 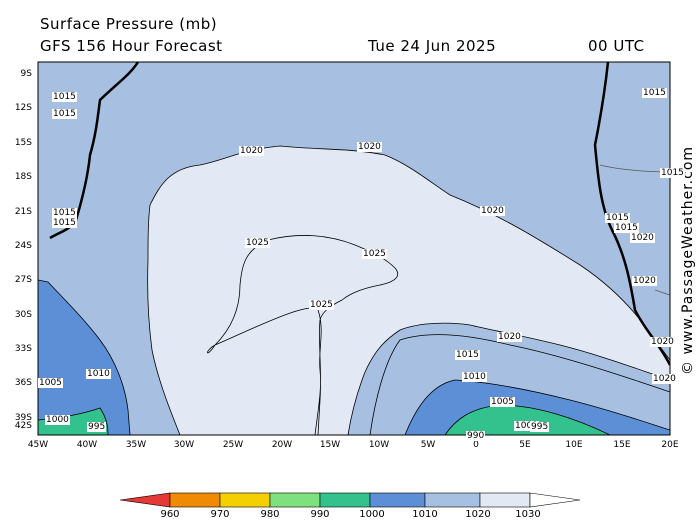 I want to click on lon-label: 30W, so click(x=184, y=445).